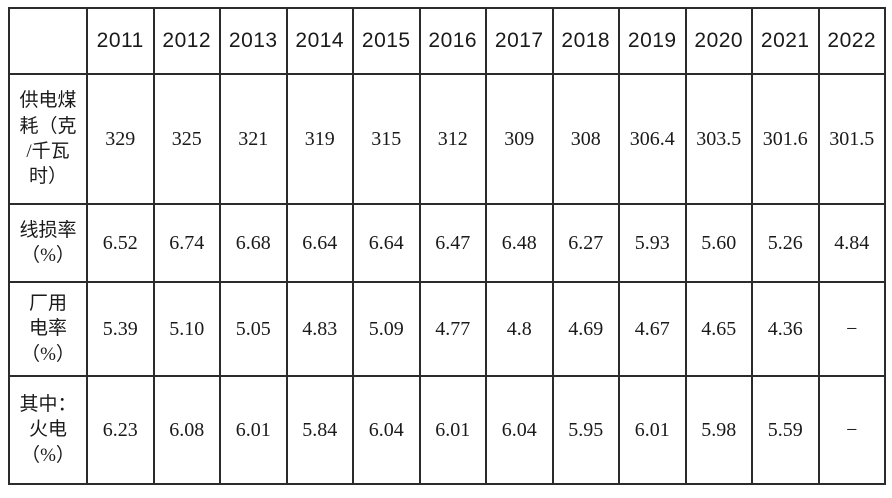  What do you see at coordinates (519, 139) in the screenshot?
I see `table-cell: 309` at bounding box center [519, 139].